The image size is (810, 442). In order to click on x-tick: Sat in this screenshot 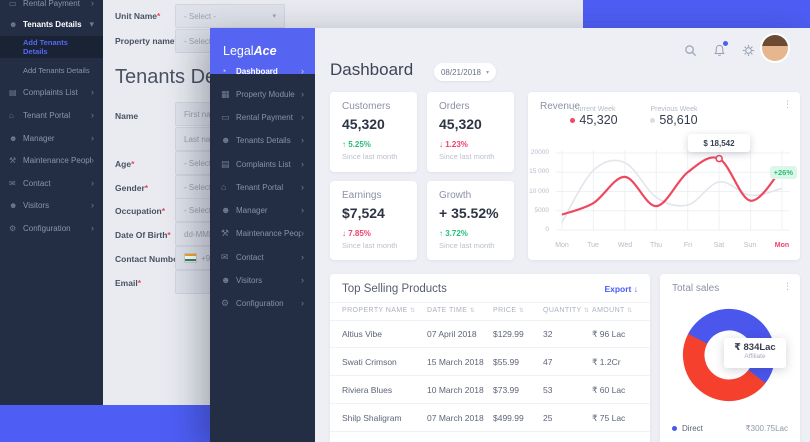, I will do `click(719, 245)`.